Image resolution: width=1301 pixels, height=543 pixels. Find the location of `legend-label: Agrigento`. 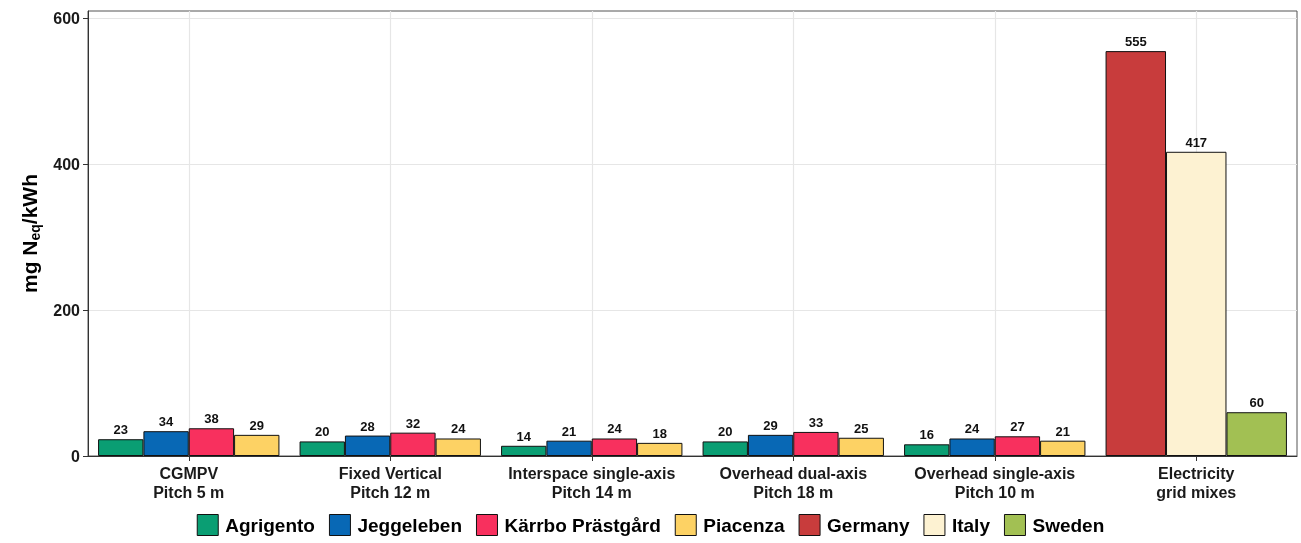

legend-label: Agrigento is located at coordinates (270, 525).